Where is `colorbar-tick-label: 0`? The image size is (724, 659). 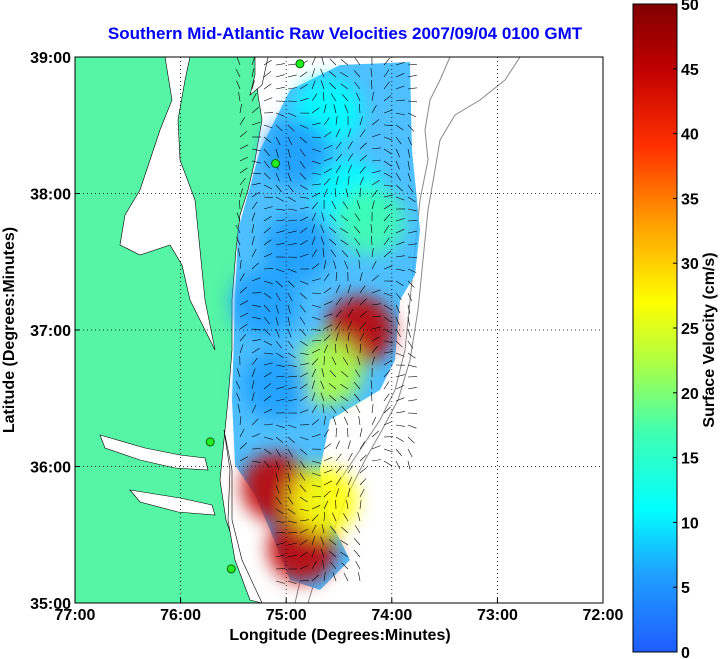
colorbar-tick-label: 0 is located at coordinates (685, 652).